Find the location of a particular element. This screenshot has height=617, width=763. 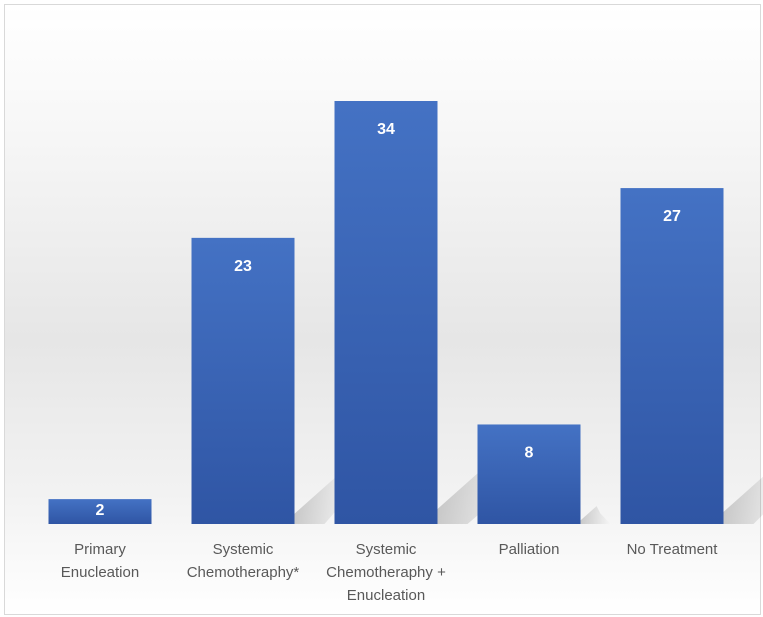

x-tick-label: Palliation is located at coordinates (529, 549).